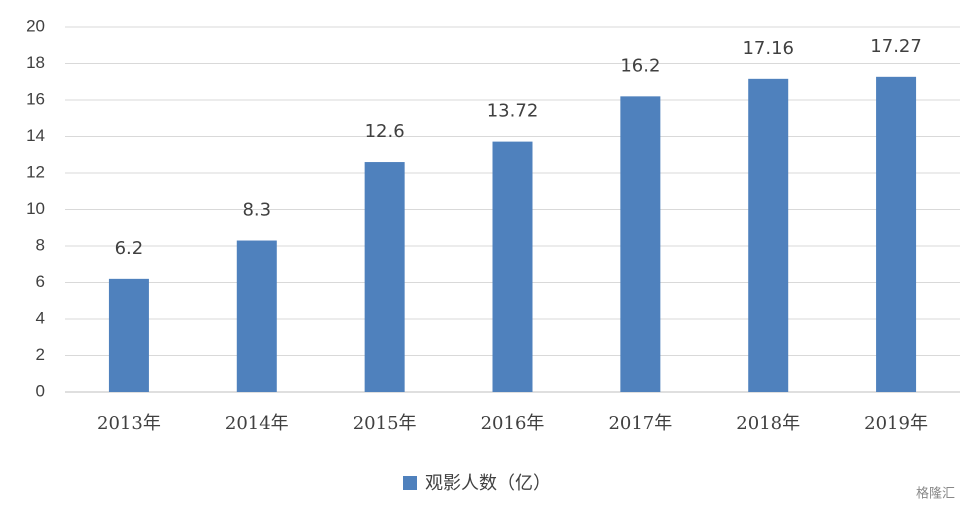  What do you see at coordinates (257, 423) in the screenshot?
I see `x-tick-label: 2014年` at bounding box center [257, 423].